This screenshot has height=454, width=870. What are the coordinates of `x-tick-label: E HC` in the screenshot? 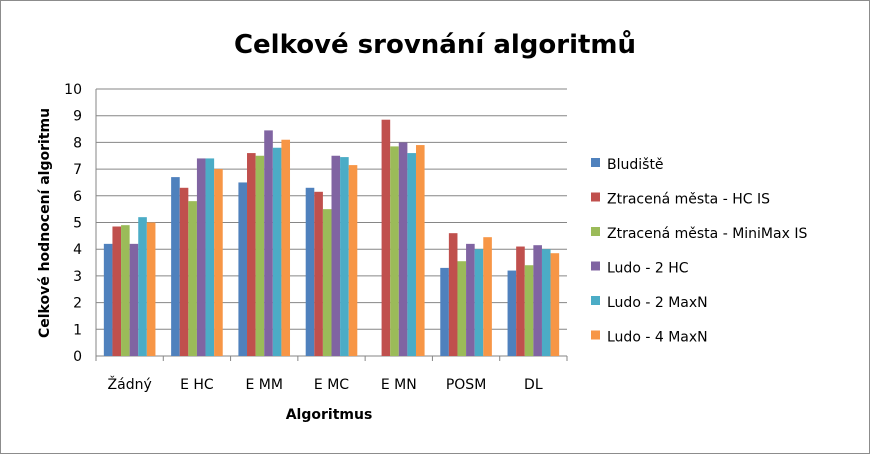 It's located at (197, 385).